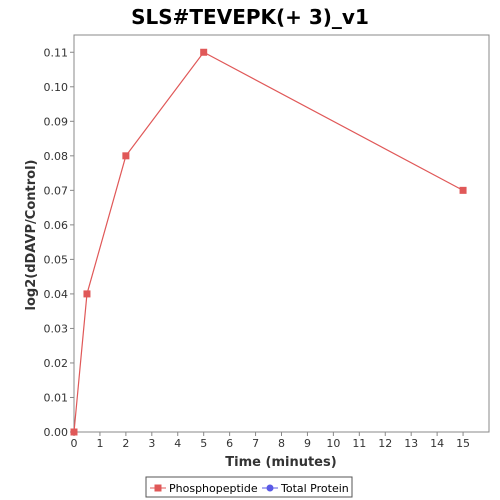  I want to click on x-tick-label: 13, so click(411, 443).